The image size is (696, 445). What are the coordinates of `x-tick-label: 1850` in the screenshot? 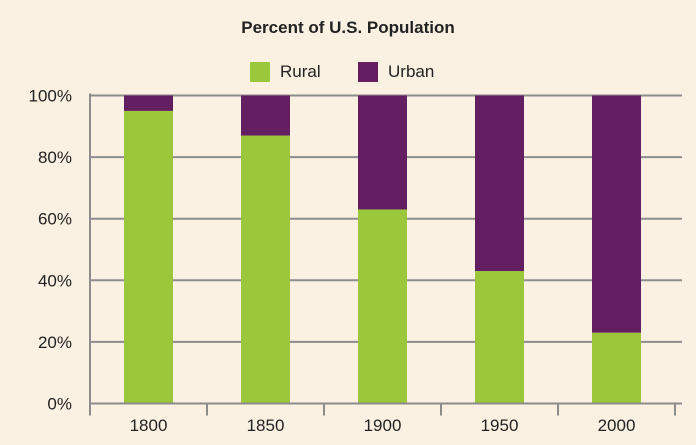 It's located at (266, 425).